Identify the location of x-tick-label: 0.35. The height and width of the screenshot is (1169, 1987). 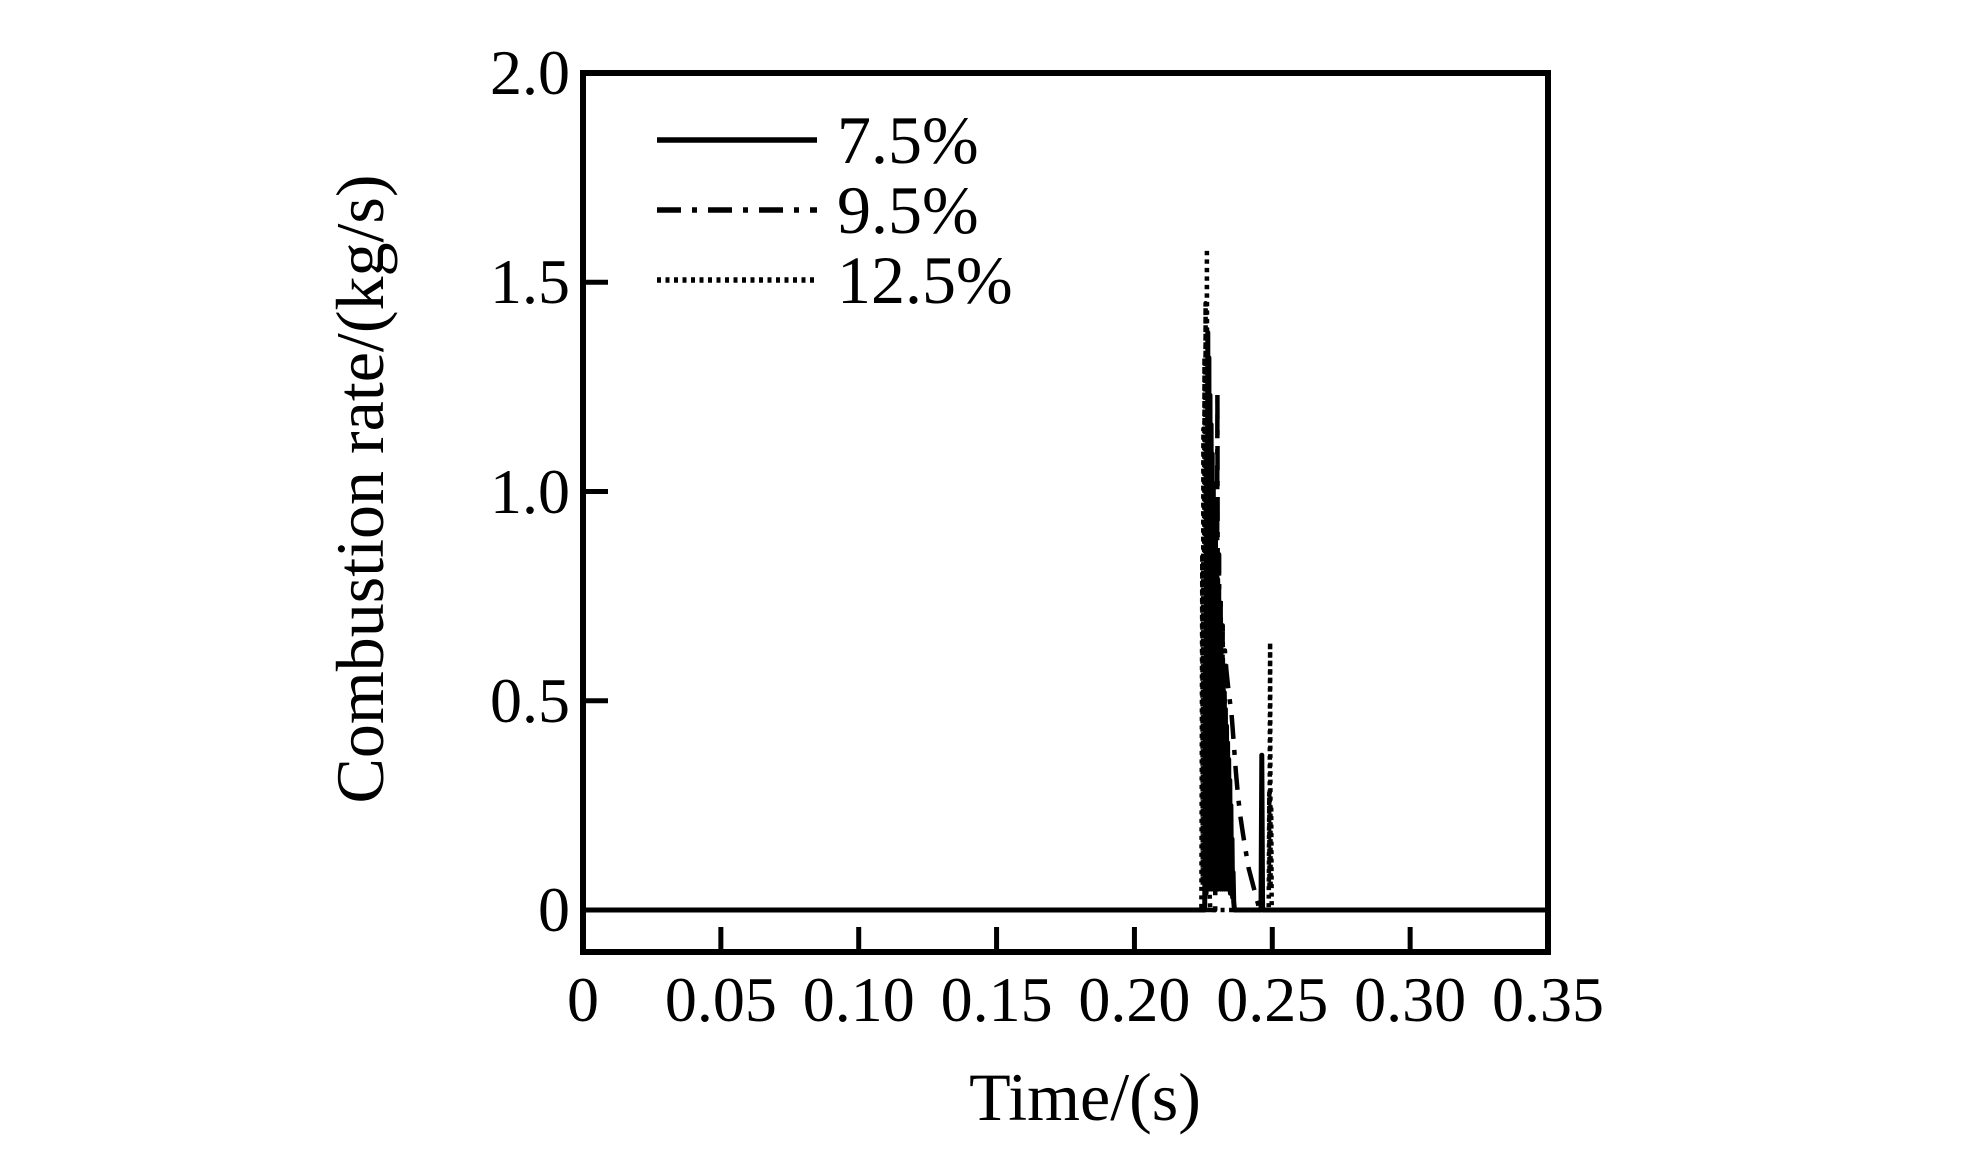
(1548, 999).